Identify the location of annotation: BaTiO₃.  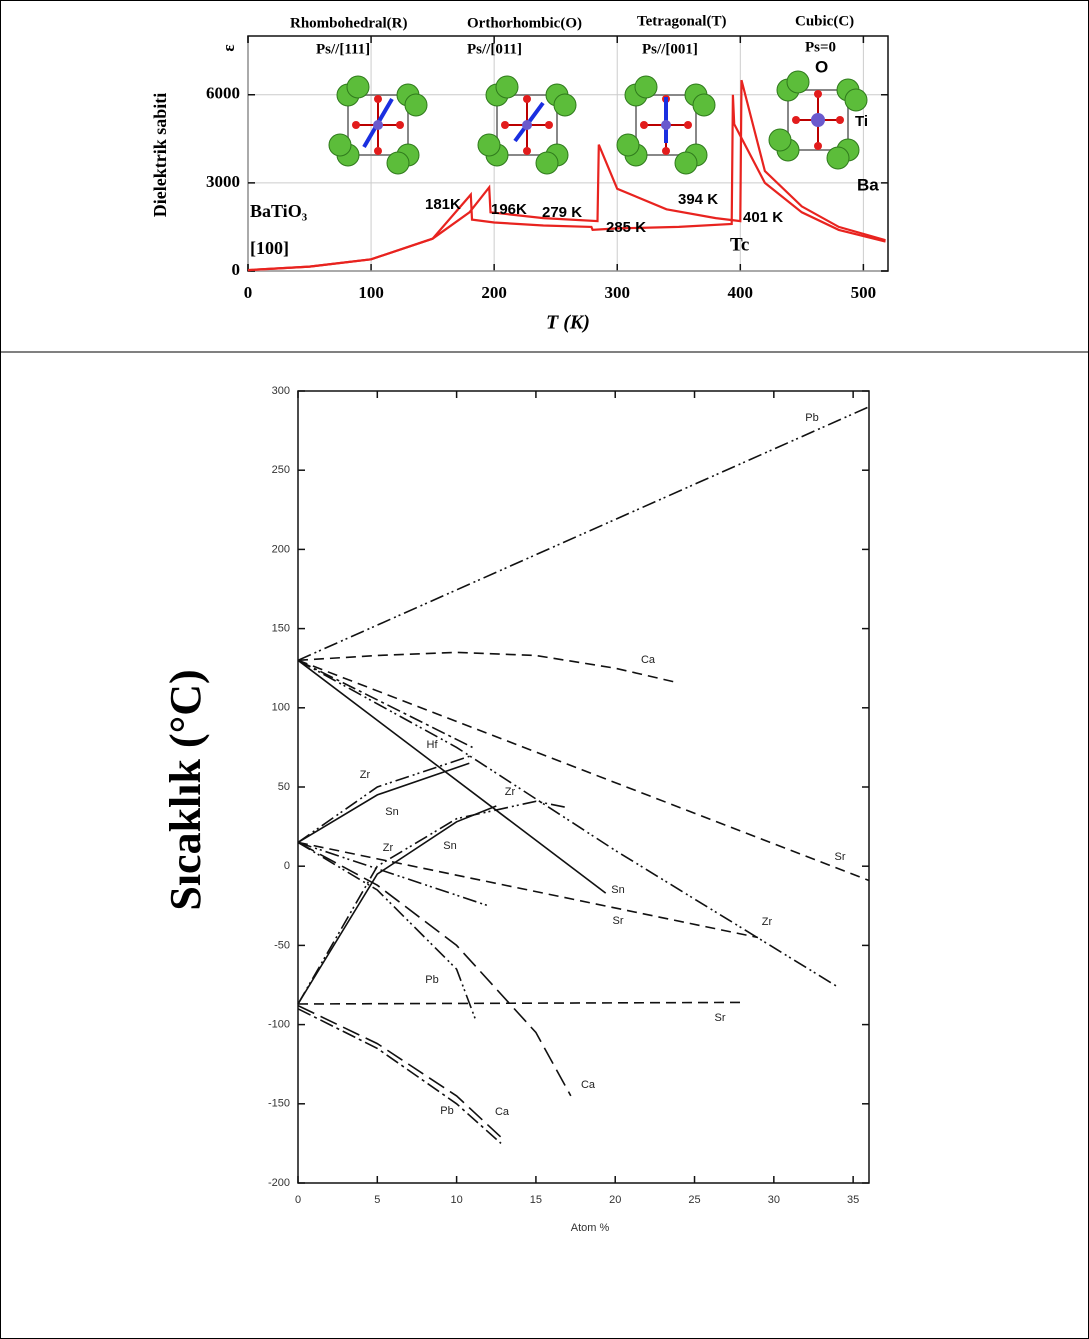
(279, 211).